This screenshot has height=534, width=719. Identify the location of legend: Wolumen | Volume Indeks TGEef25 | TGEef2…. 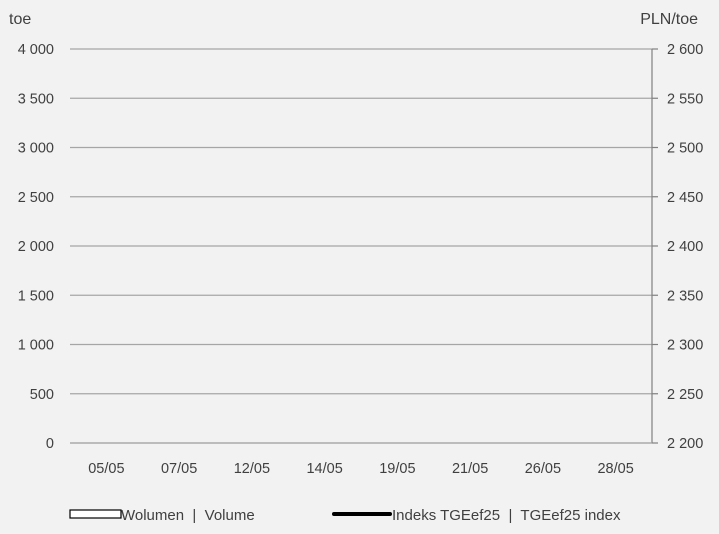
(345, 515).